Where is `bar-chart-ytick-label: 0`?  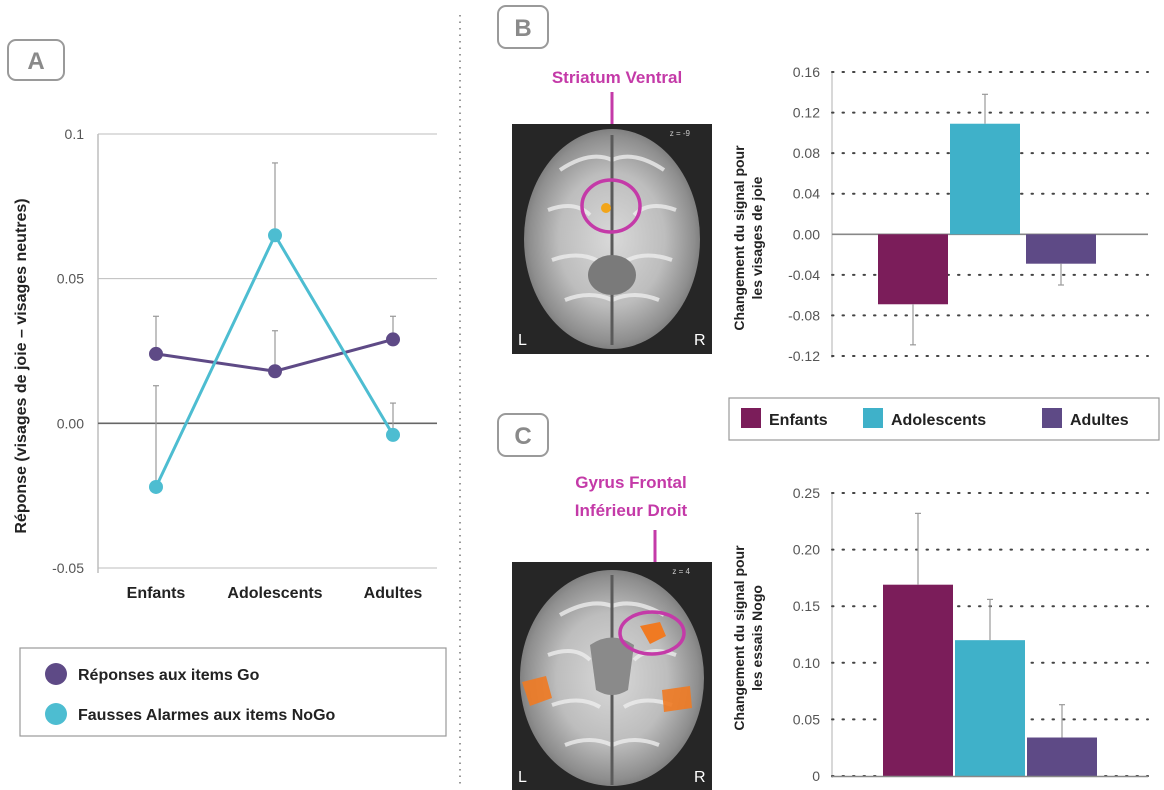 bar-chart-ytick-label: 0 is located at coordinates (816, 776).